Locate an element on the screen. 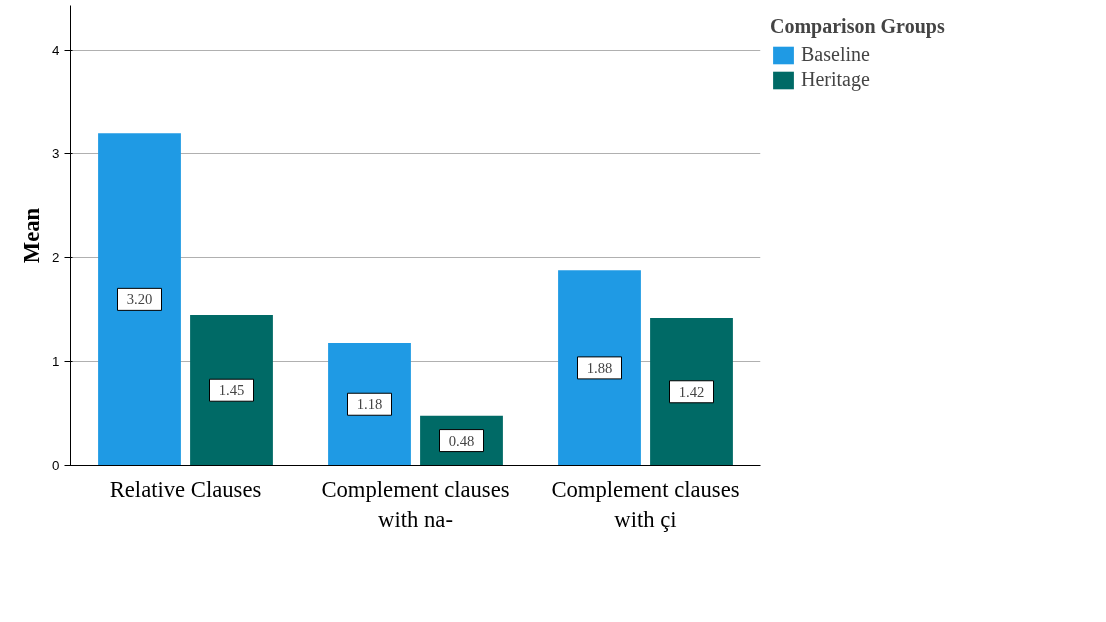 Image resolution: width=1106 pixels, height=622 pixels. x-tick-label: Complement clauses with çi is located at coordinates (645, 504).